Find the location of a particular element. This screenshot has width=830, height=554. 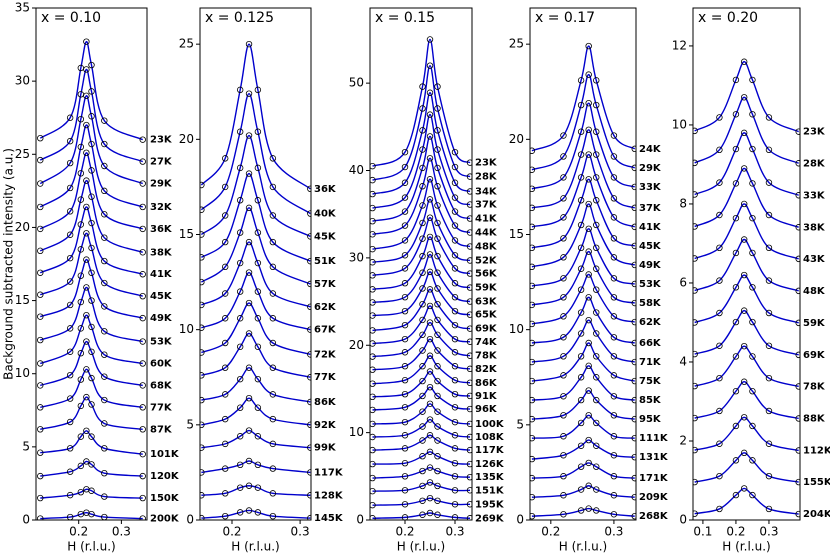

series-label: 45K is located at coordinates (325, 236).